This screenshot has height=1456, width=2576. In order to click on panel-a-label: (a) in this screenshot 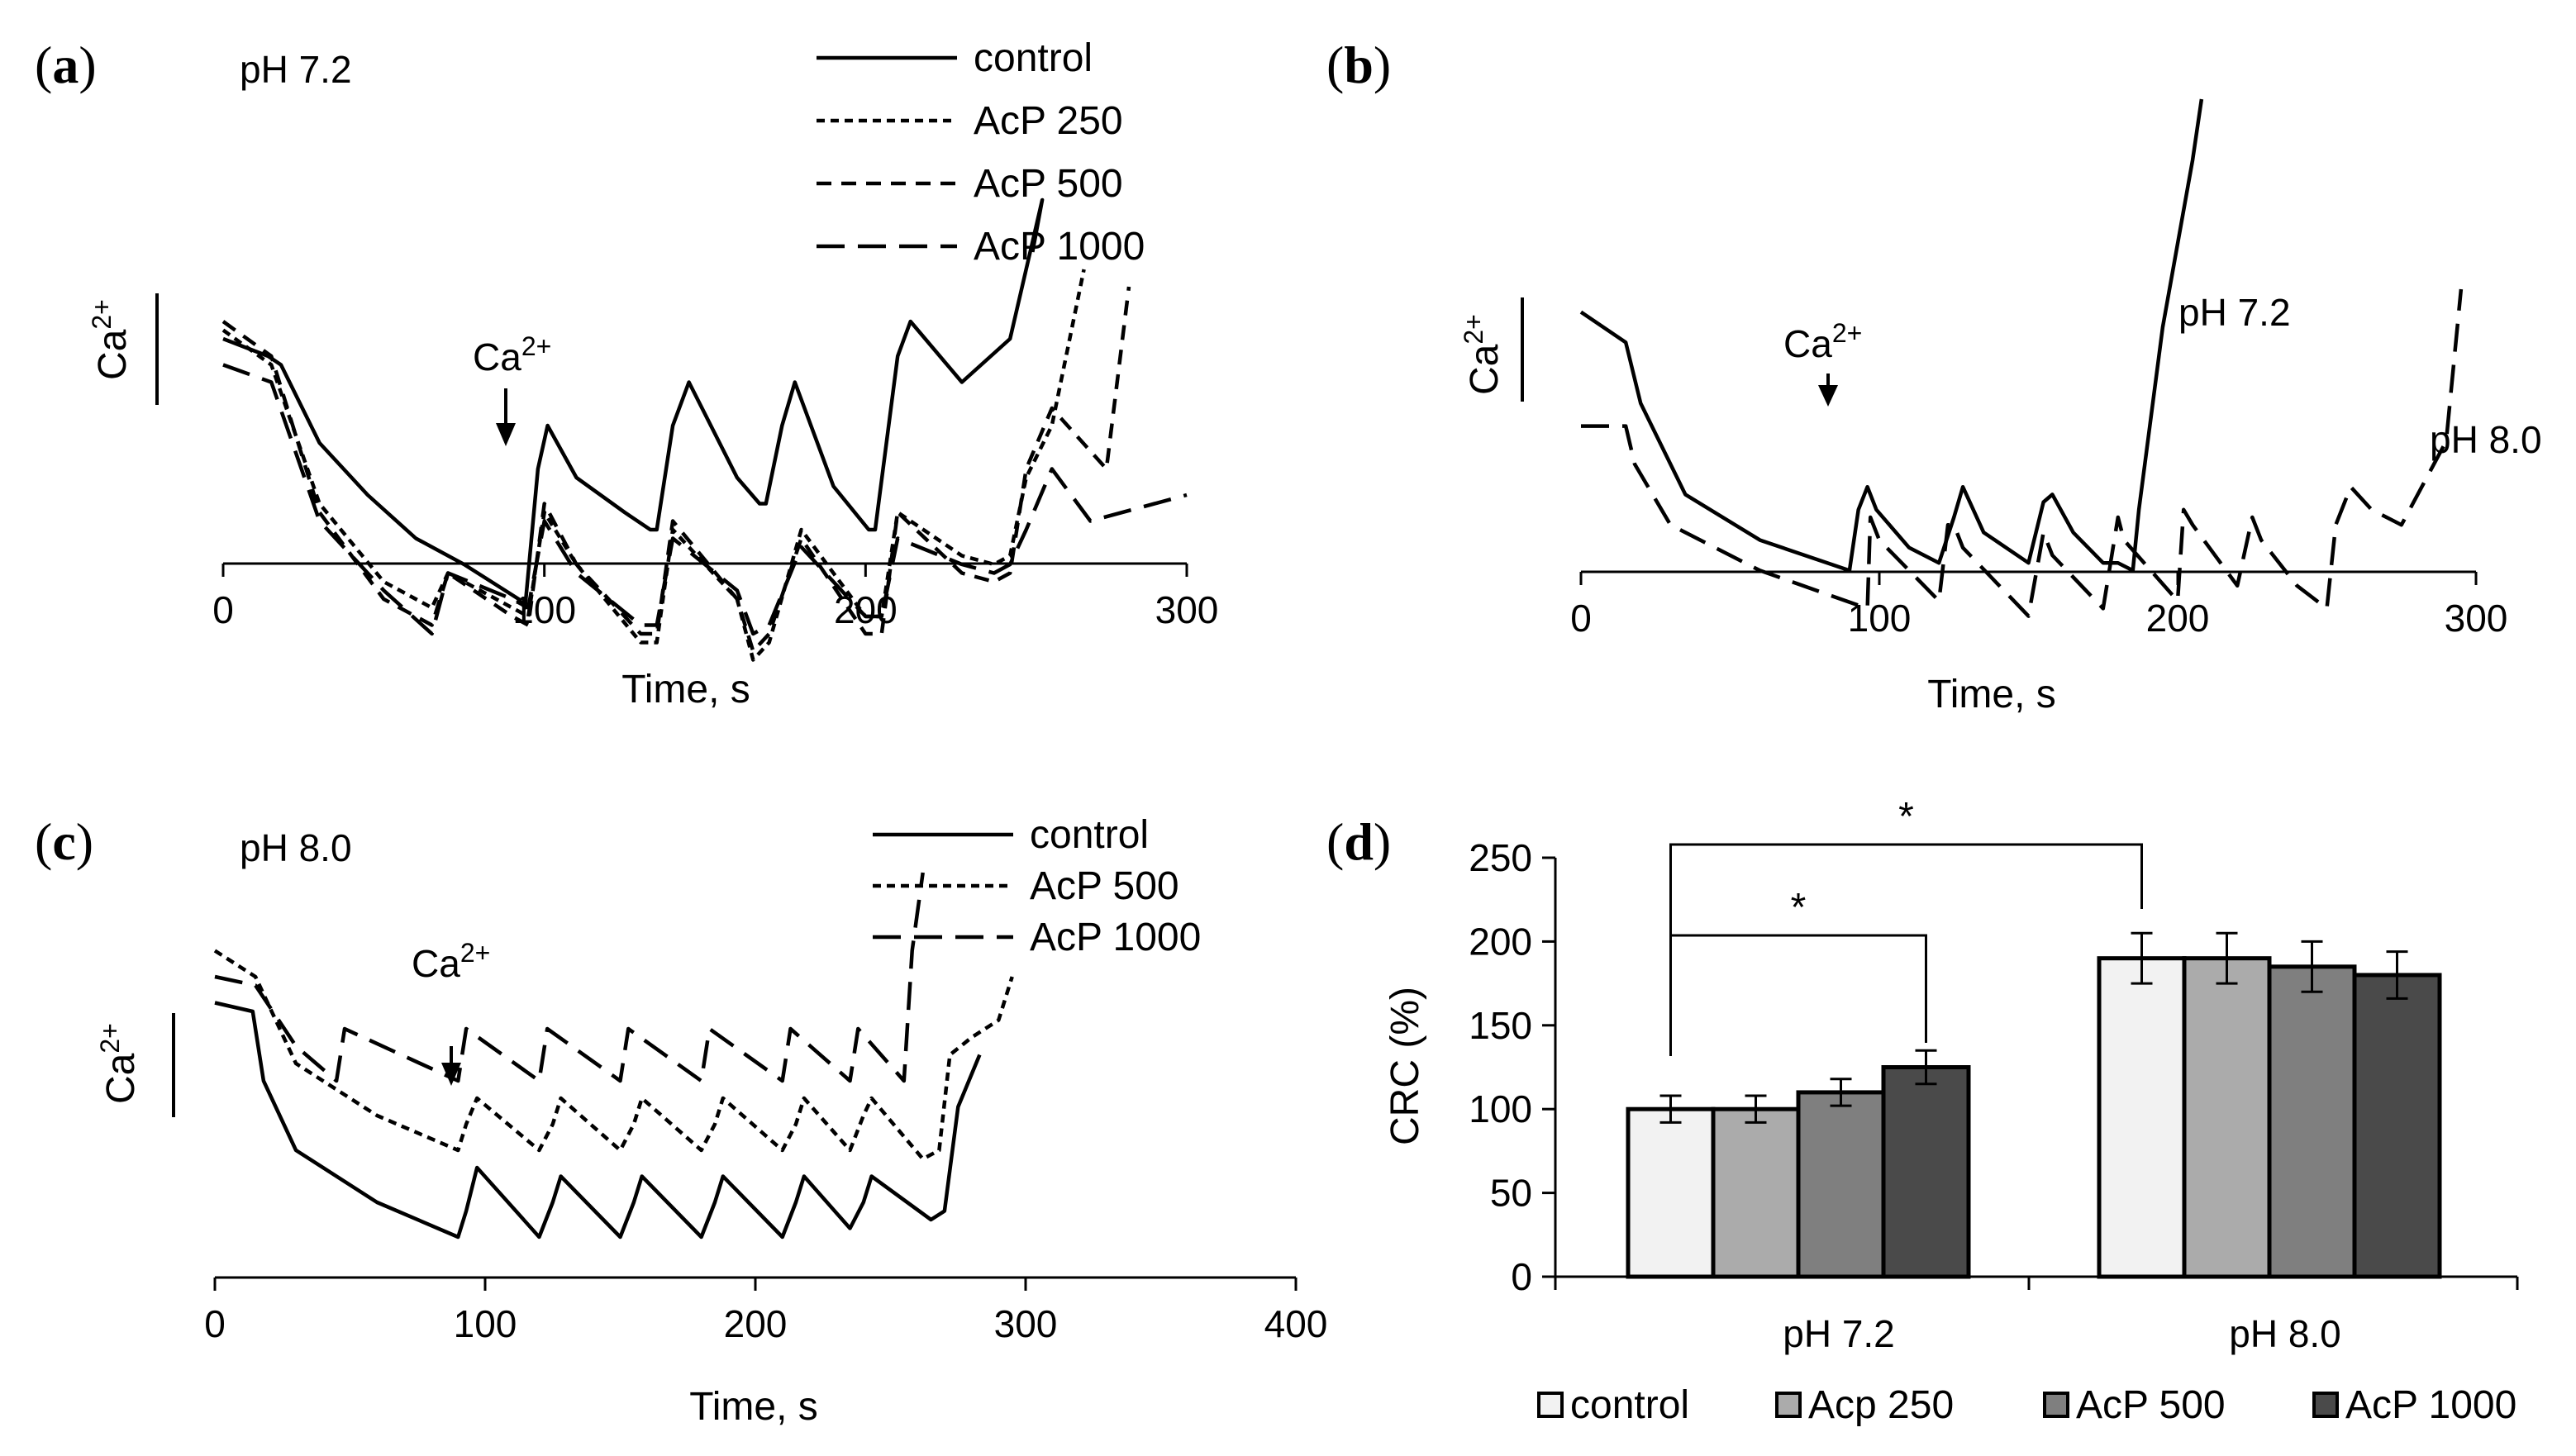, I will do `click(66, 65)`.